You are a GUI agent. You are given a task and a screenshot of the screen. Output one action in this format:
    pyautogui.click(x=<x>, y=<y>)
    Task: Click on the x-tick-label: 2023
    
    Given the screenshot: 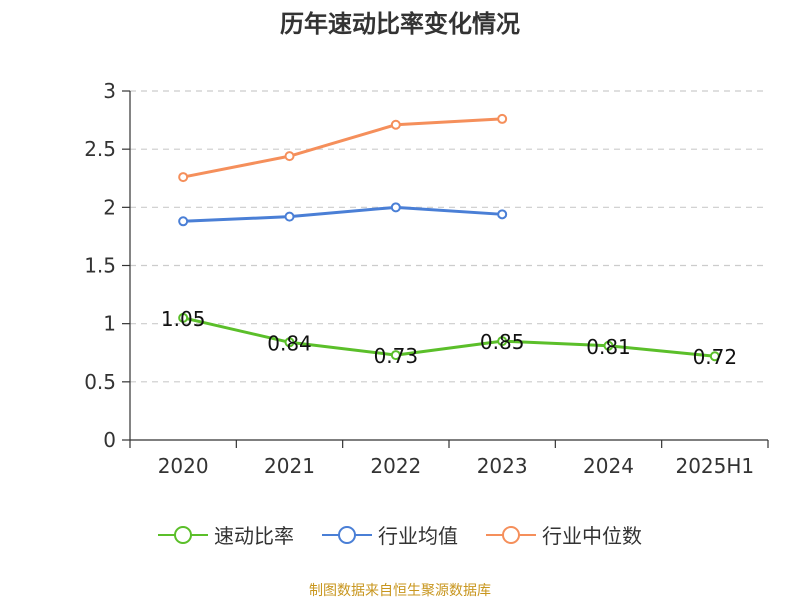 What is the action you would take?
    pyautogui.click(x=502, y=466)
    